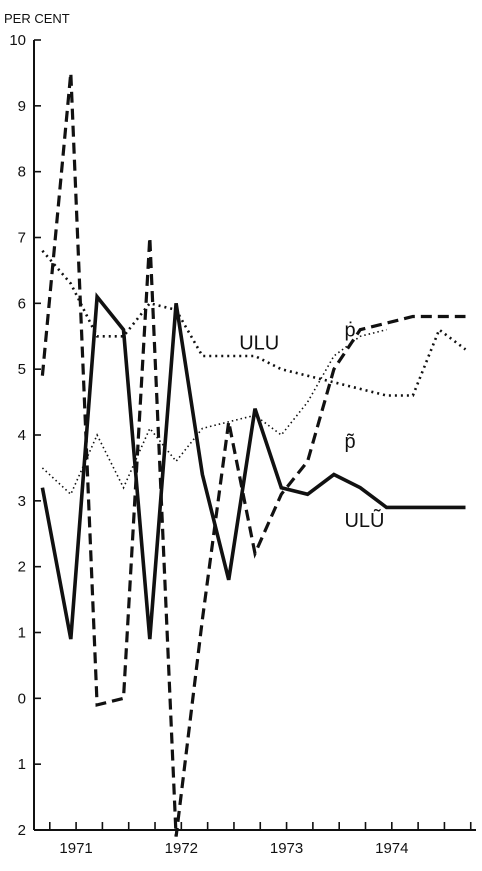 The width and height of the screenshot is (482, 871). Describe the element at coordinates (22, 369) in the screenshot. I see `y-tick-label: 5` at that location.